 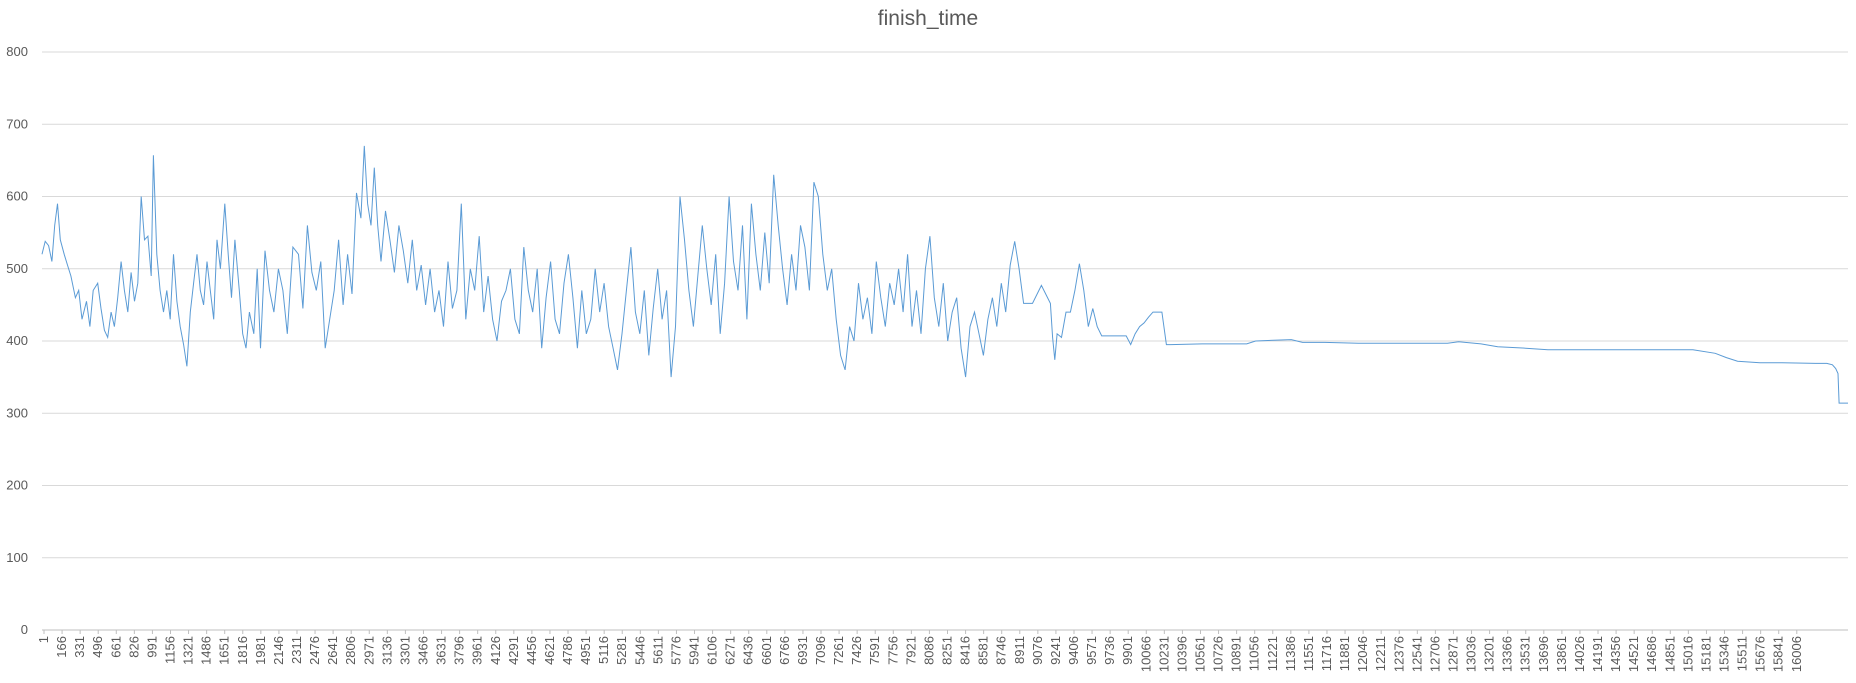 What do you see at coordinates (874, 650) in the screenshot?
I see `x-tick-label: 7591` at bounding box center [874, 650].